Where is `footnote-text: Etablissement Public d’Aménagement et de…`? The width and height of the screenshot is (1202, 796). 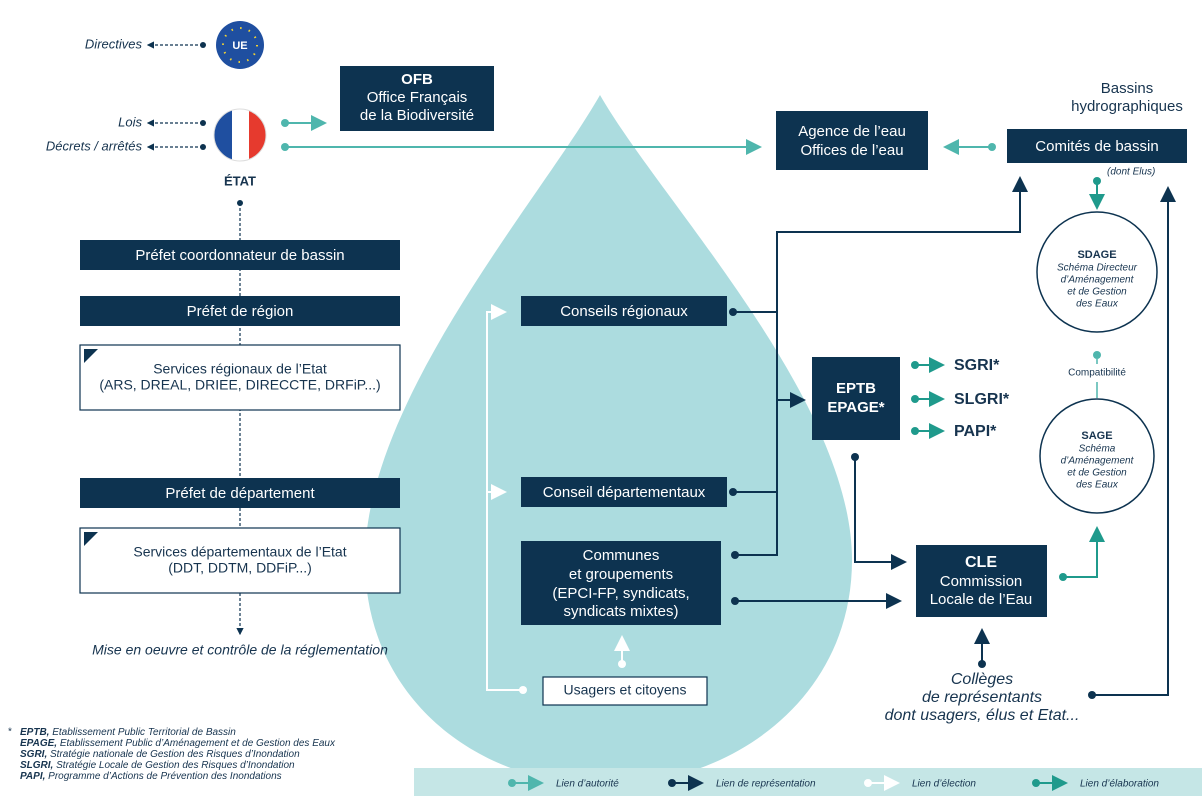 footnote-text: Etablissement Public d’Aménagement et de… is located at coordinates (198, 743).